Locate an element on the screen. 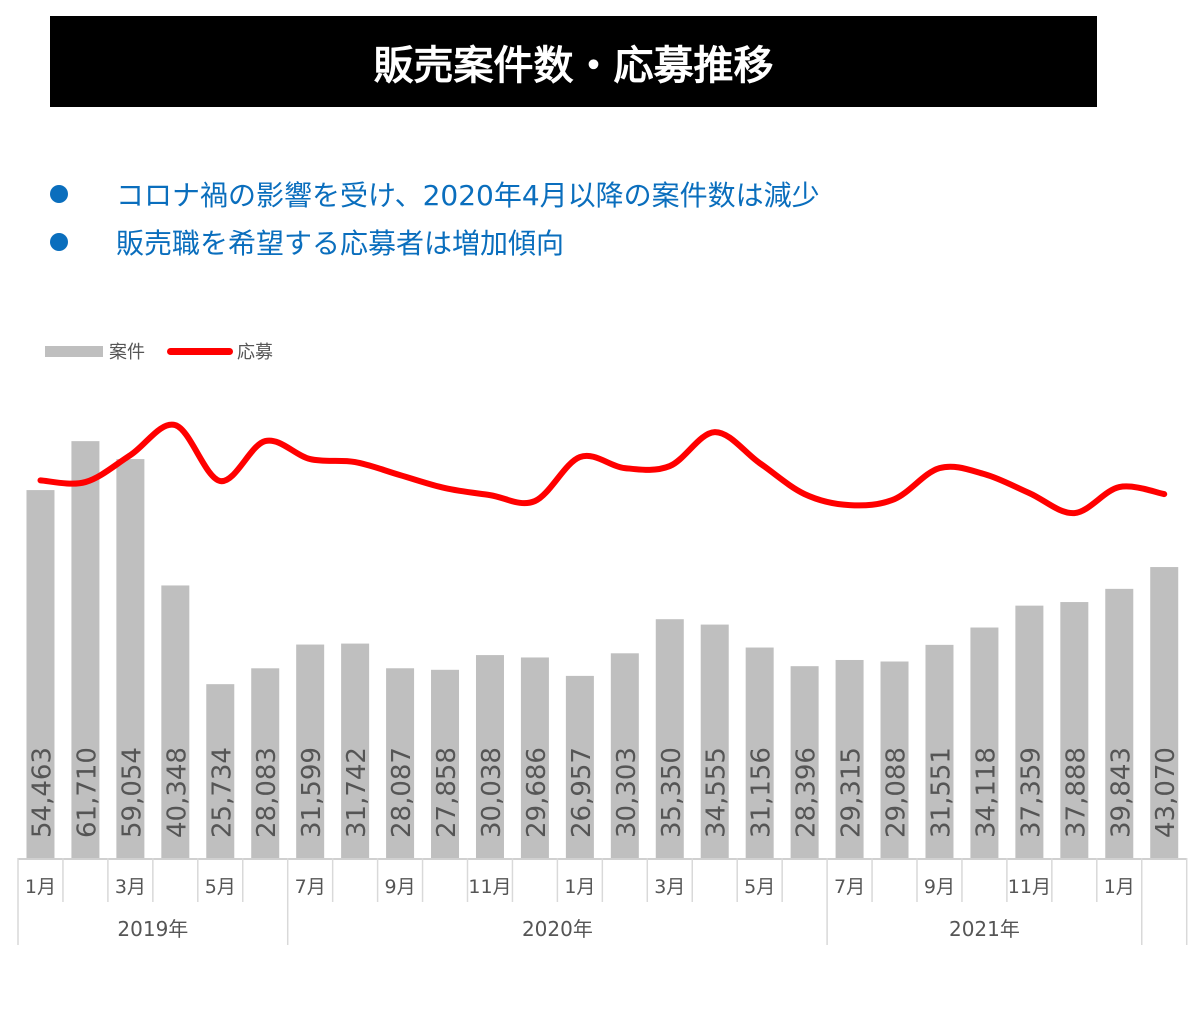  legend-bar-swatch is located at coordinates (74, 351).